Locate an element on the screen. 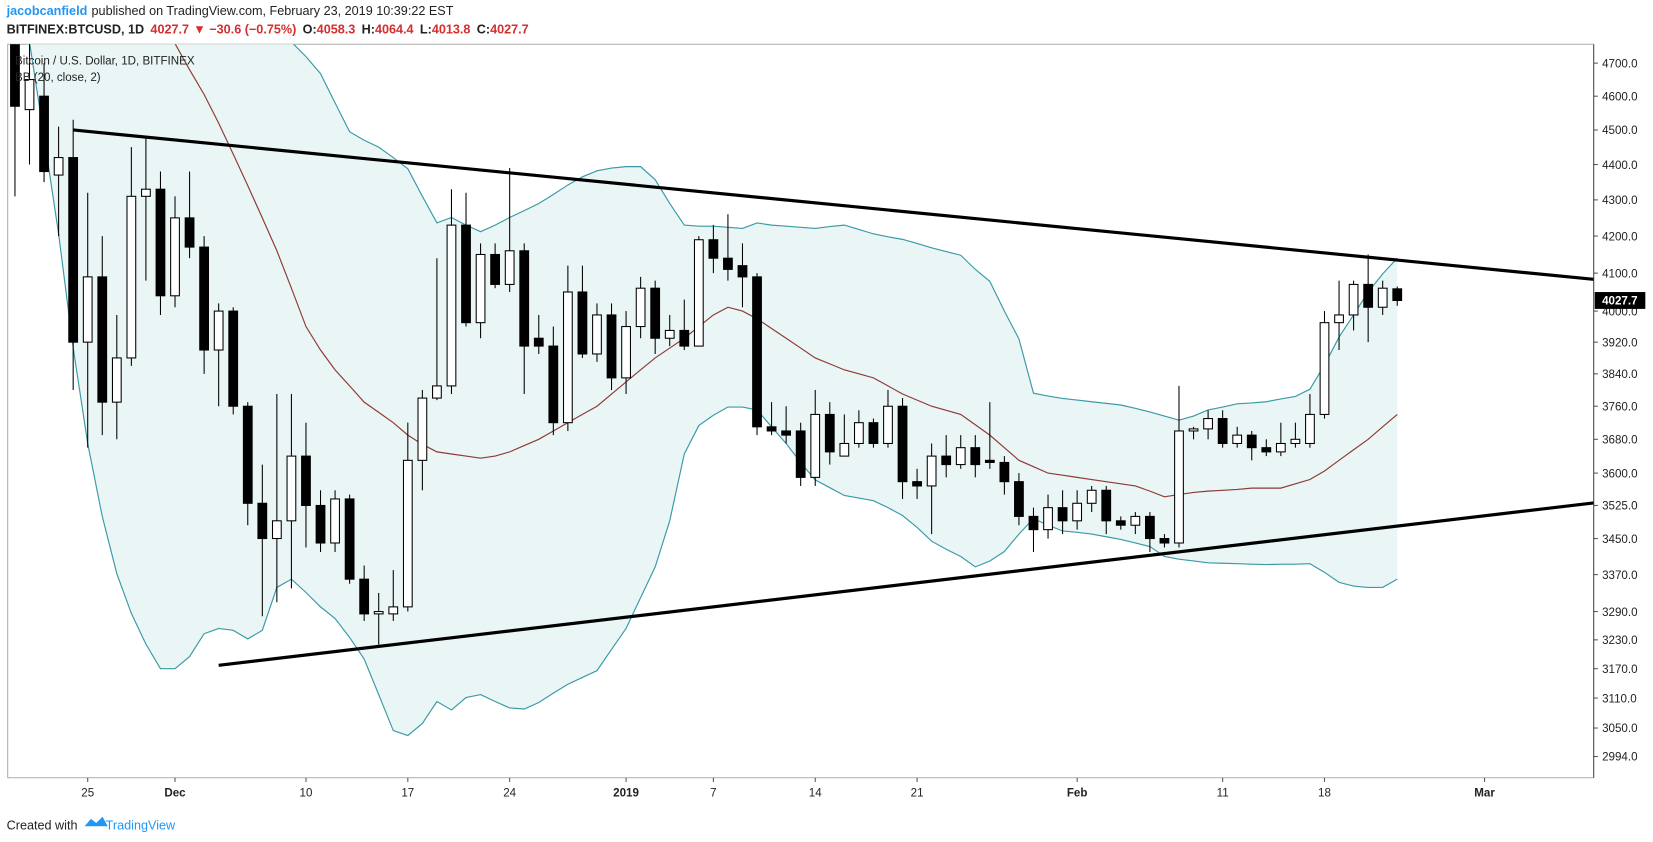 Image resolution: width=1653 pixels, height=842 pixels. y-tick-label: 3450.0 is located at coordinates (1619, 540).